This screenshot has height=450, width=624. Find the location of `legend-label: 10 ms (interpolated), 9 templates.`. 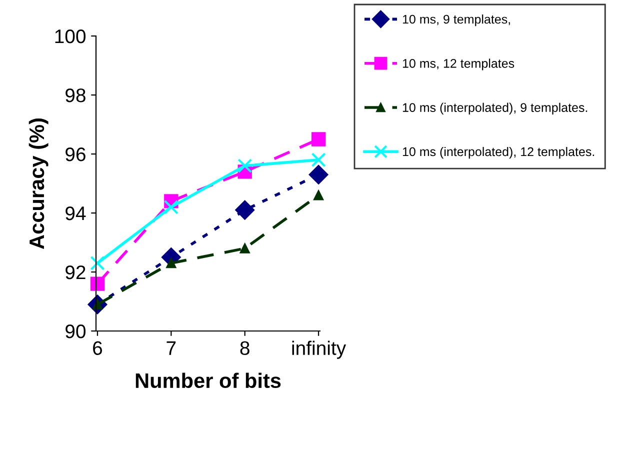

legend-label: 10 ms (interpolated), 9 templates. is located at coordinates (495, 108).